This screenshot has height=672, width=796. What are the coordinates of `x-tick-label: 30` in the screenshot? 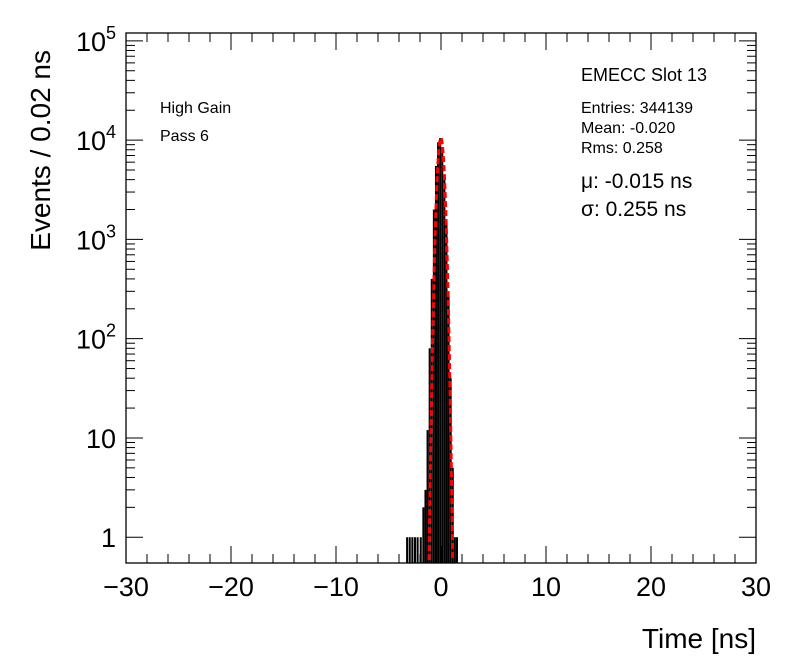 It's located at (756, 587).